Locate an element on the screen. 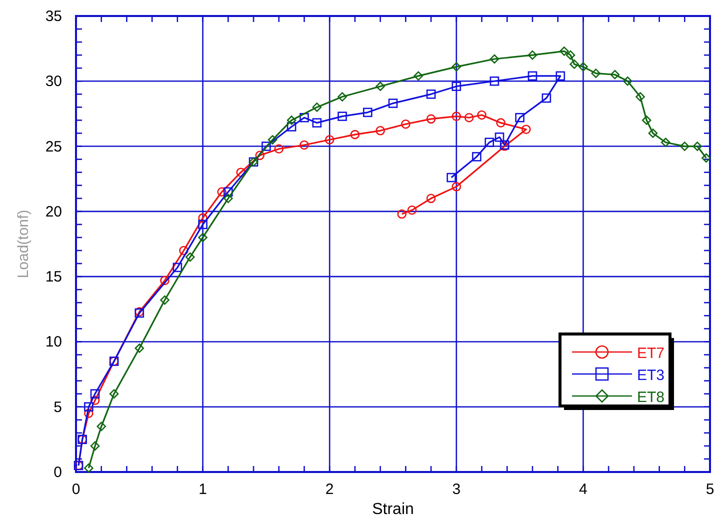  x-tick-label: 2 is located at coordinates (329, 489).